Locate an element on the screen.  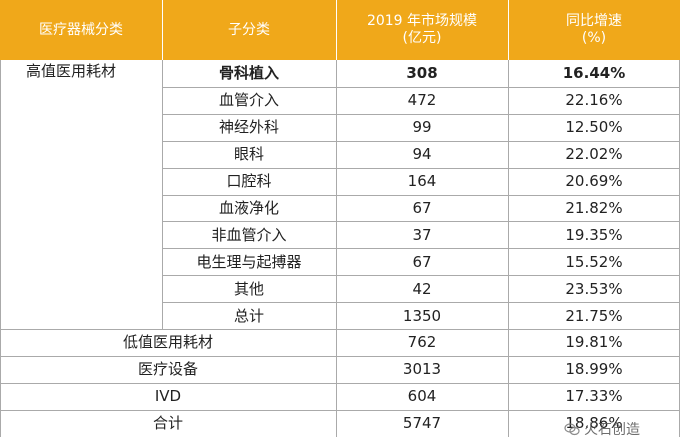
growth-cell: 21.75% is located at coordinates (594, 315).